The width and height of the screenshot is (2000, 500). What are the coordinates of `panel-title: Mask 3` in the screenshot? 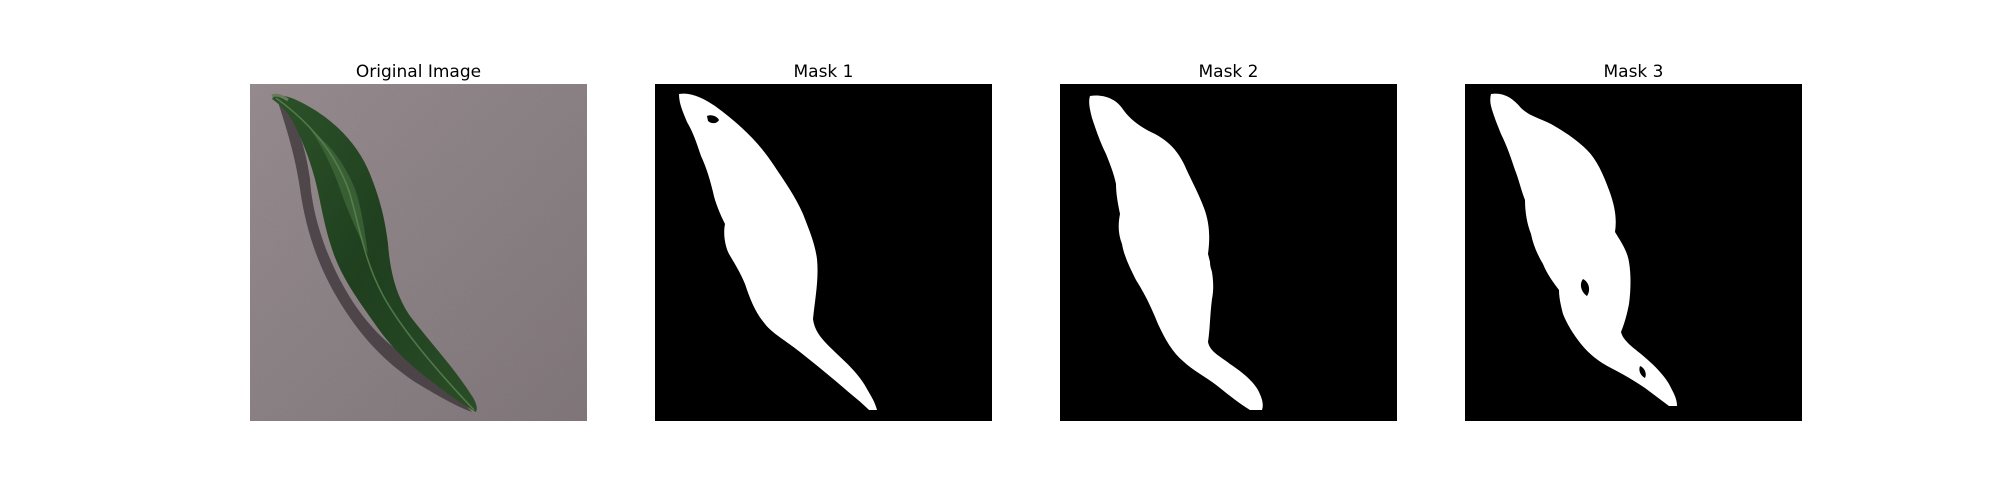 It's located at (1633, 72).